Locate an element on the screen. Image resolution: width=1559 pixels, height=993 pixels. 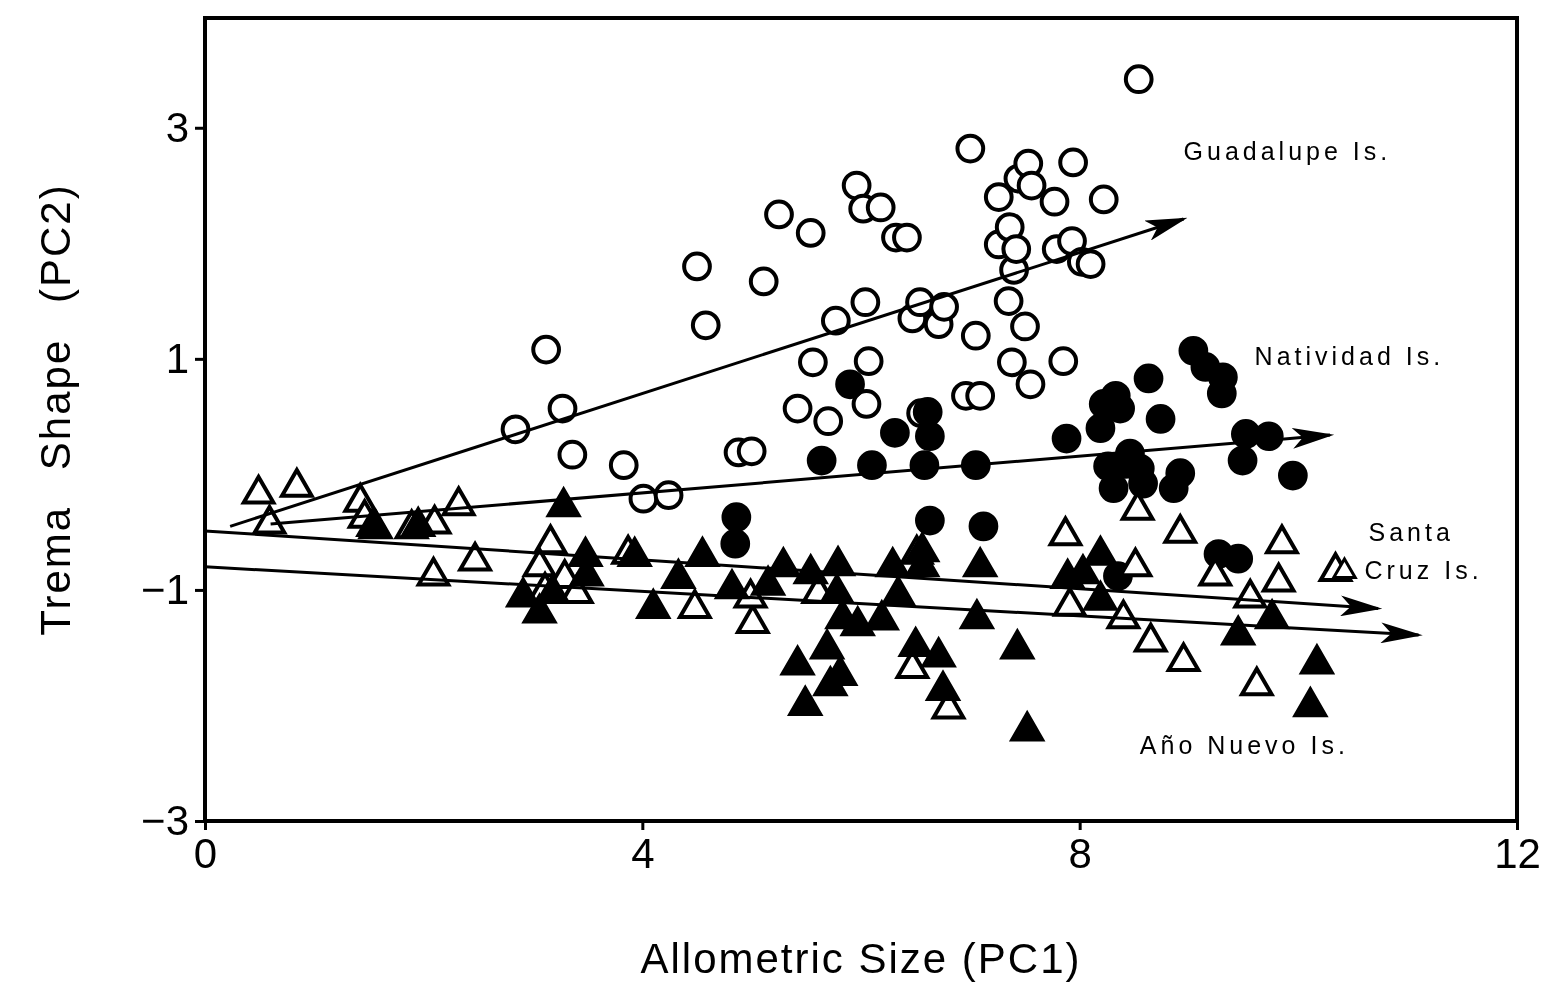
y-tick-label: 3 is located at coordinates (177, 127).